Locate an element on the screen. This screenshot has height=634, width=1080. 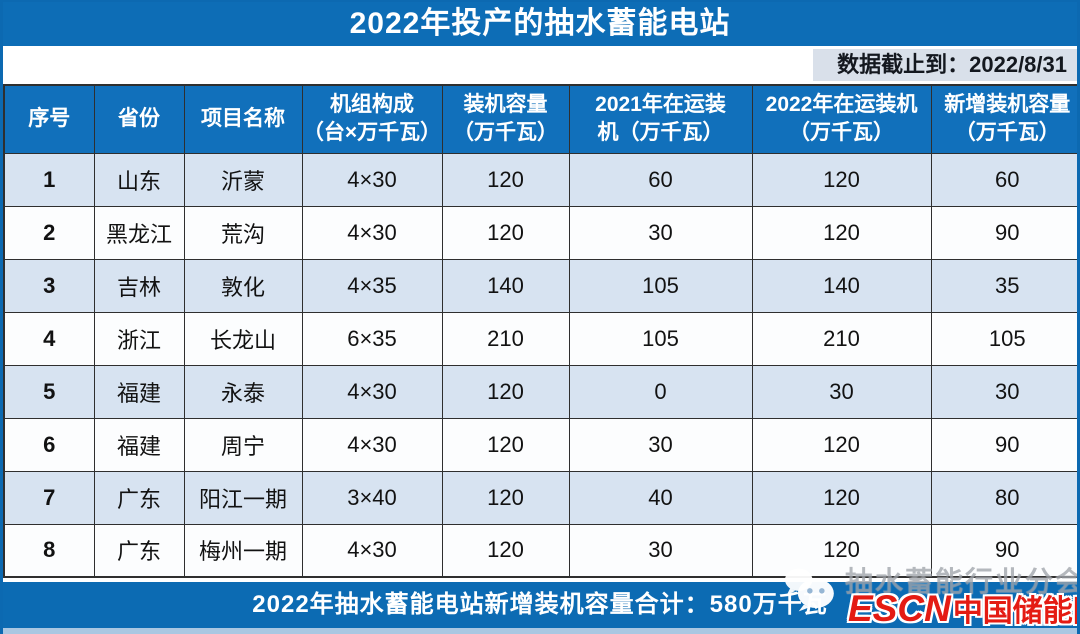
table-cell: 40 is located at coordinates (660, 497).